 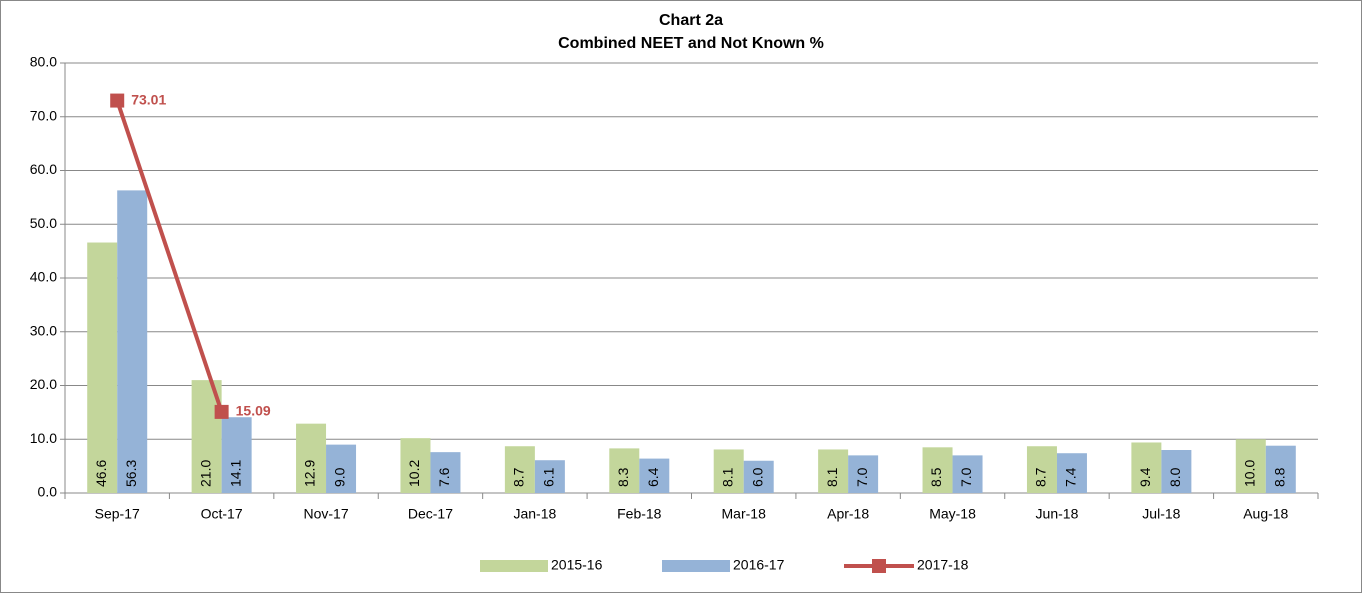 What do you see at coordinates (744, 514) in the screenshot?
I see `x-tick-label: Mar-18` at bounding box center [744, 514].